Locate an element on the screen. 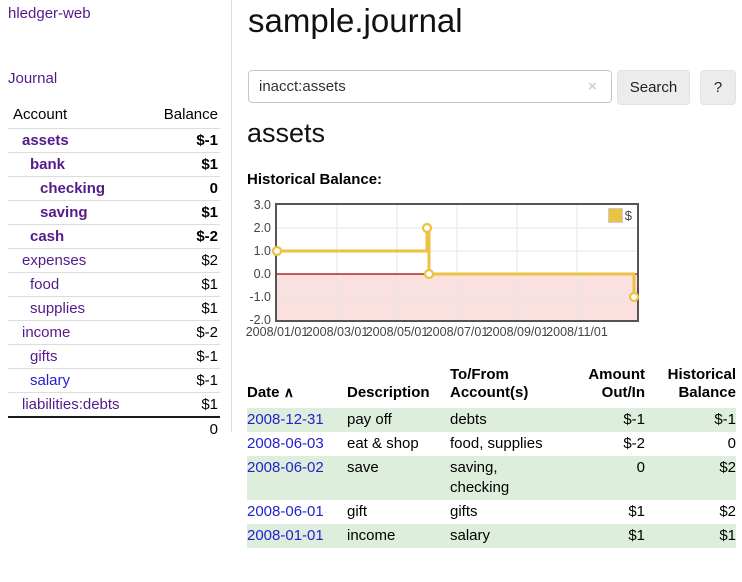  y-tick-label: -2.0 is located at coordinates (260, 320).